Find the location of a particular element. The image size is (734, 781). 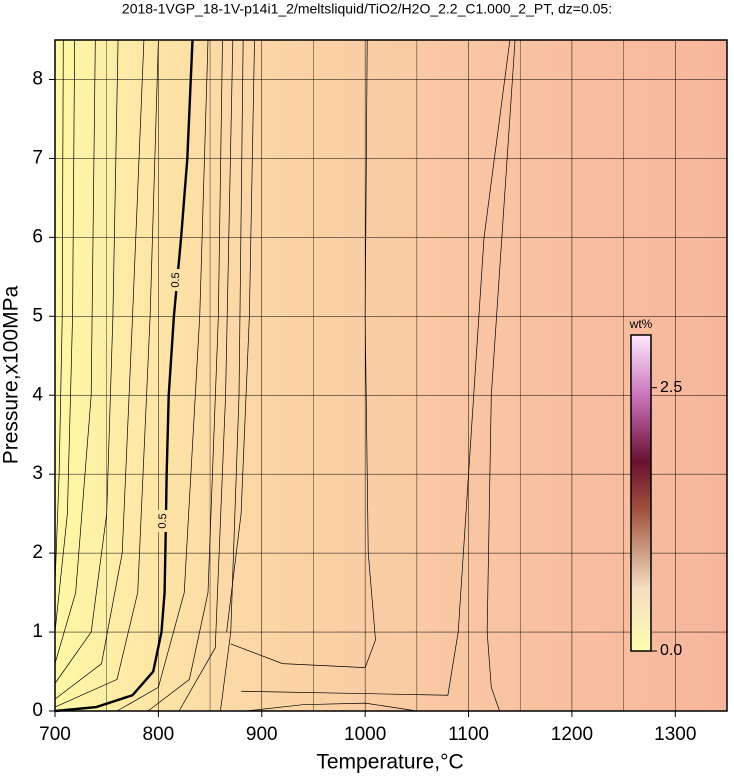

y-tick-label: 4 is located at coordinates (37, 394).